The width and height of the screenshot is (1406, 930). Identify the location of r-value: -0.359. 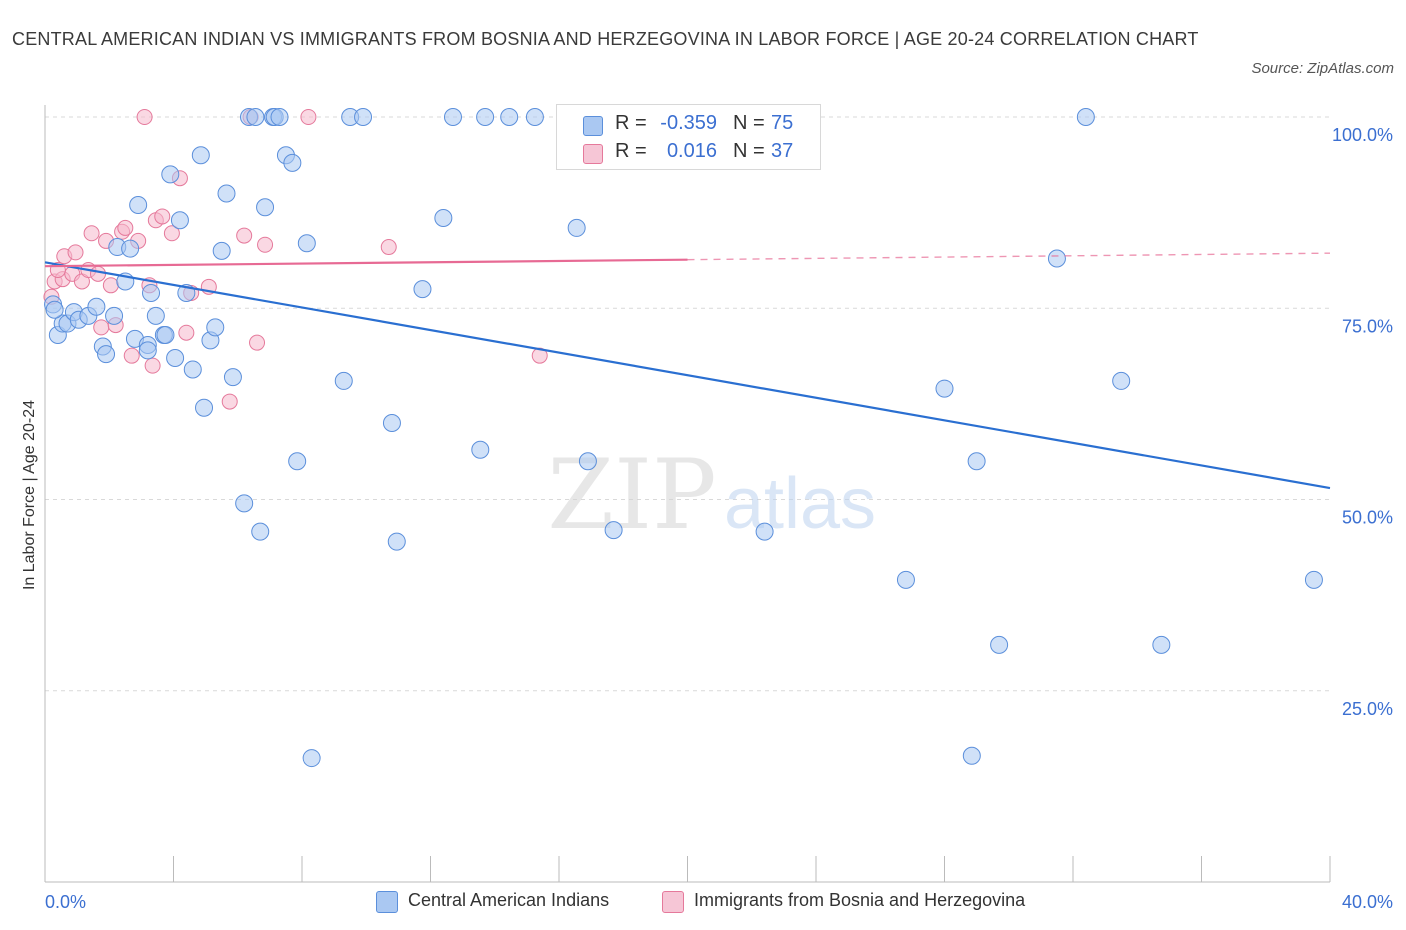
(688, 123).